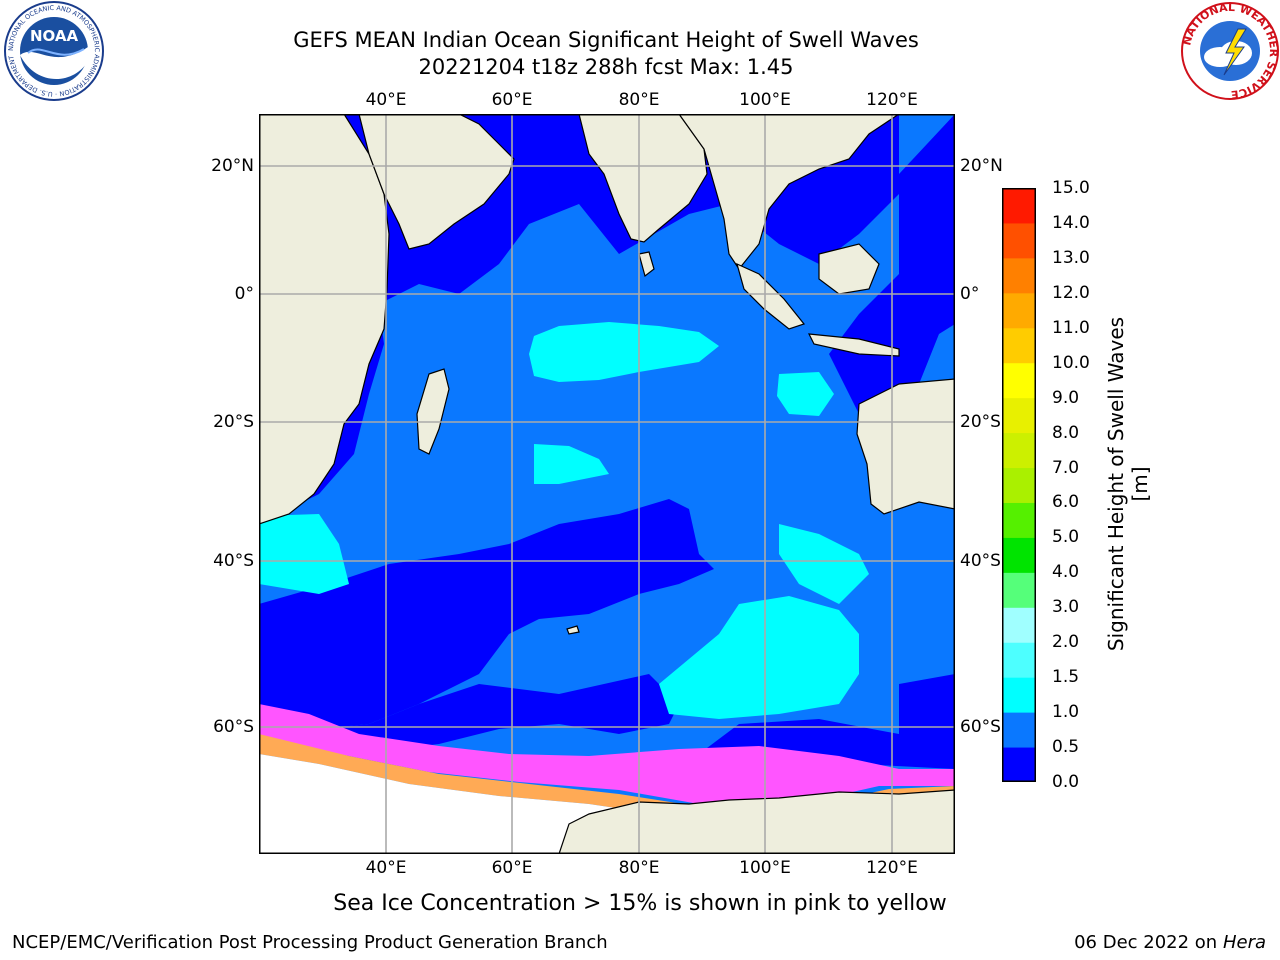 This screenshot has height=960, width=1280. Describe the element at coordinates (853, 345) in the screenshot. I see `java-land` at that location.